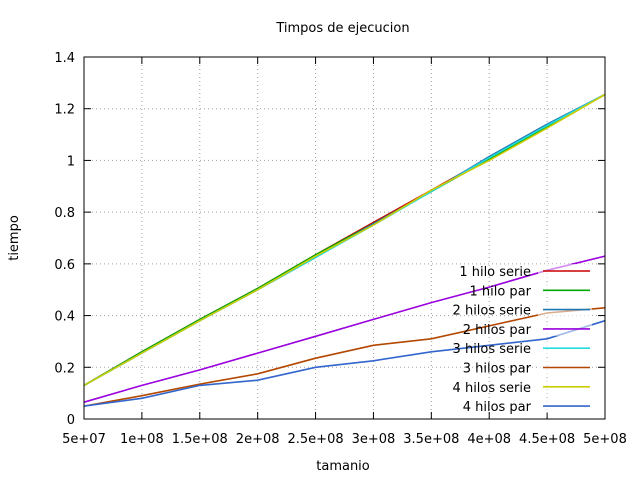 This screenshot has width=640, height=480. What do you see at coordinates (489, 439) in the screenshot?
I see `x-tick-label: 4e+08` at bounding box center [489, 439].